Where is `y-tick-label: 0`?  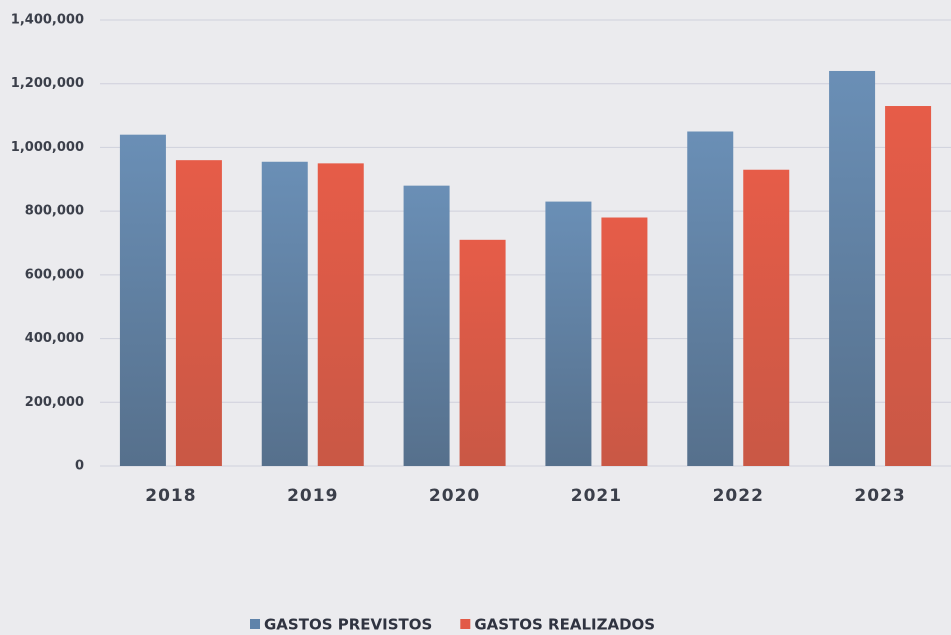 y-tick-label: 0 is located at coordinates (79, 466).